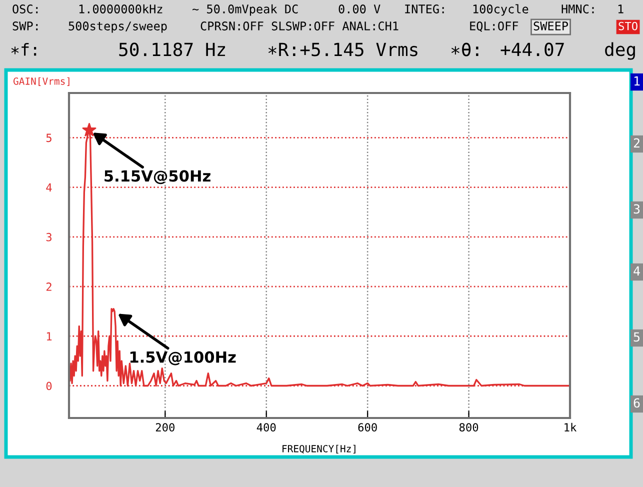  What do you see at coordinates (468, 427) in the screenshot?
I see `x-tick-label: 800` at bounding box center [468, 427].